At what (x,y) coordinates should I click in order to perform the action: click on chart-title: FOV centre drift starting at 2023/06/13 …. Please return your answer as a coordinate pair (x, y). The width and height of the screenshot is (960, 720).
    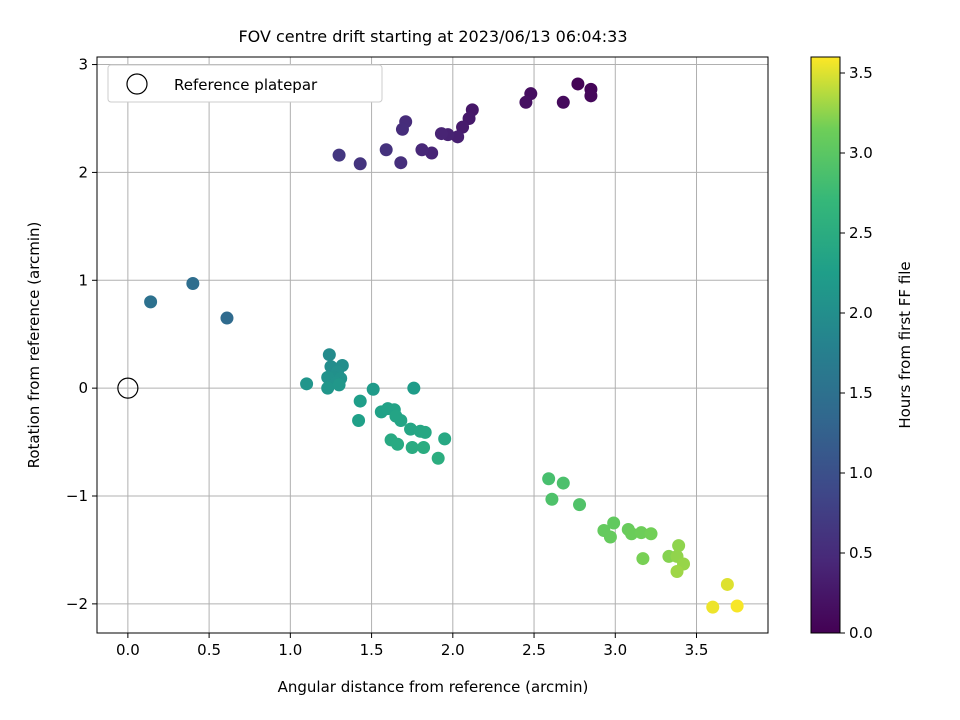
    Looking at the image, I should click on (432, 36).